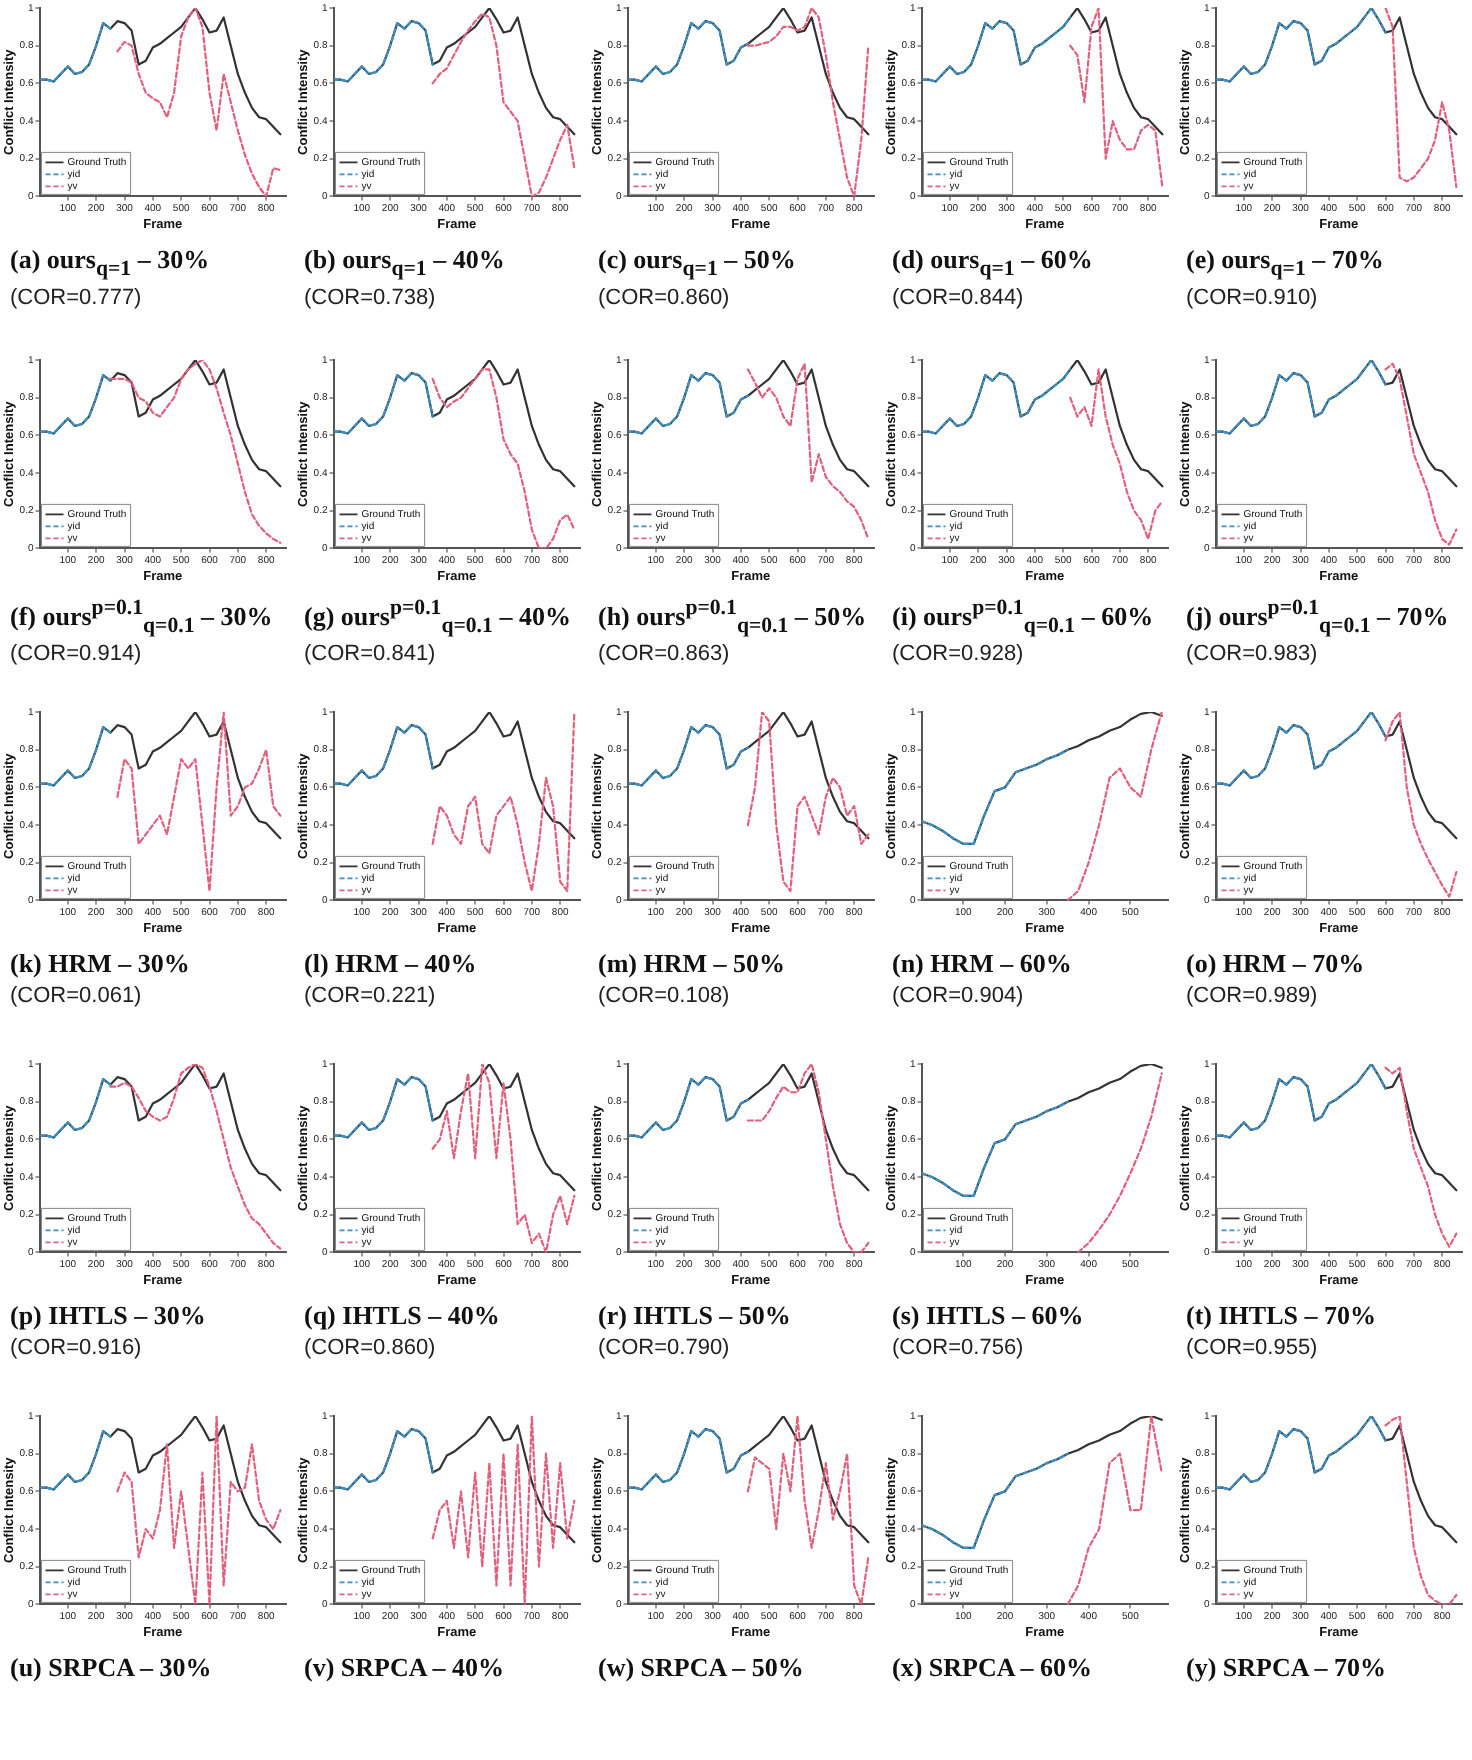 Image resolution: width=1472 pixels, height=1760 pixels. What do you see at coordinates (403, 1316) in the screenshot?
I see `text: (q) IHTLS – 40%` at bounding box center [403, 1316].